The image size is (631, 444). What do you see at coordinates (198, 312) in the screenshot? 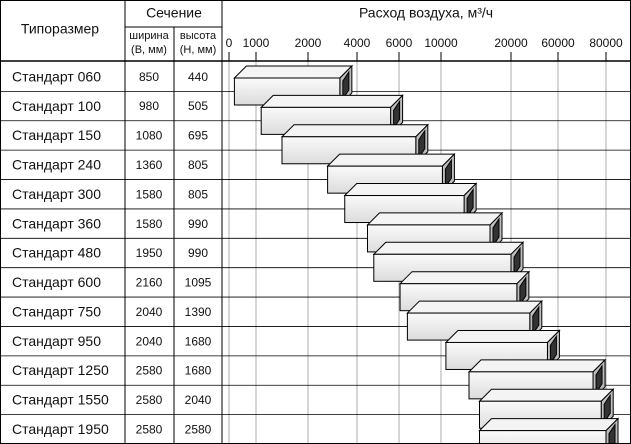
I see `height-value: 1390` at bounding box center [198, 312].